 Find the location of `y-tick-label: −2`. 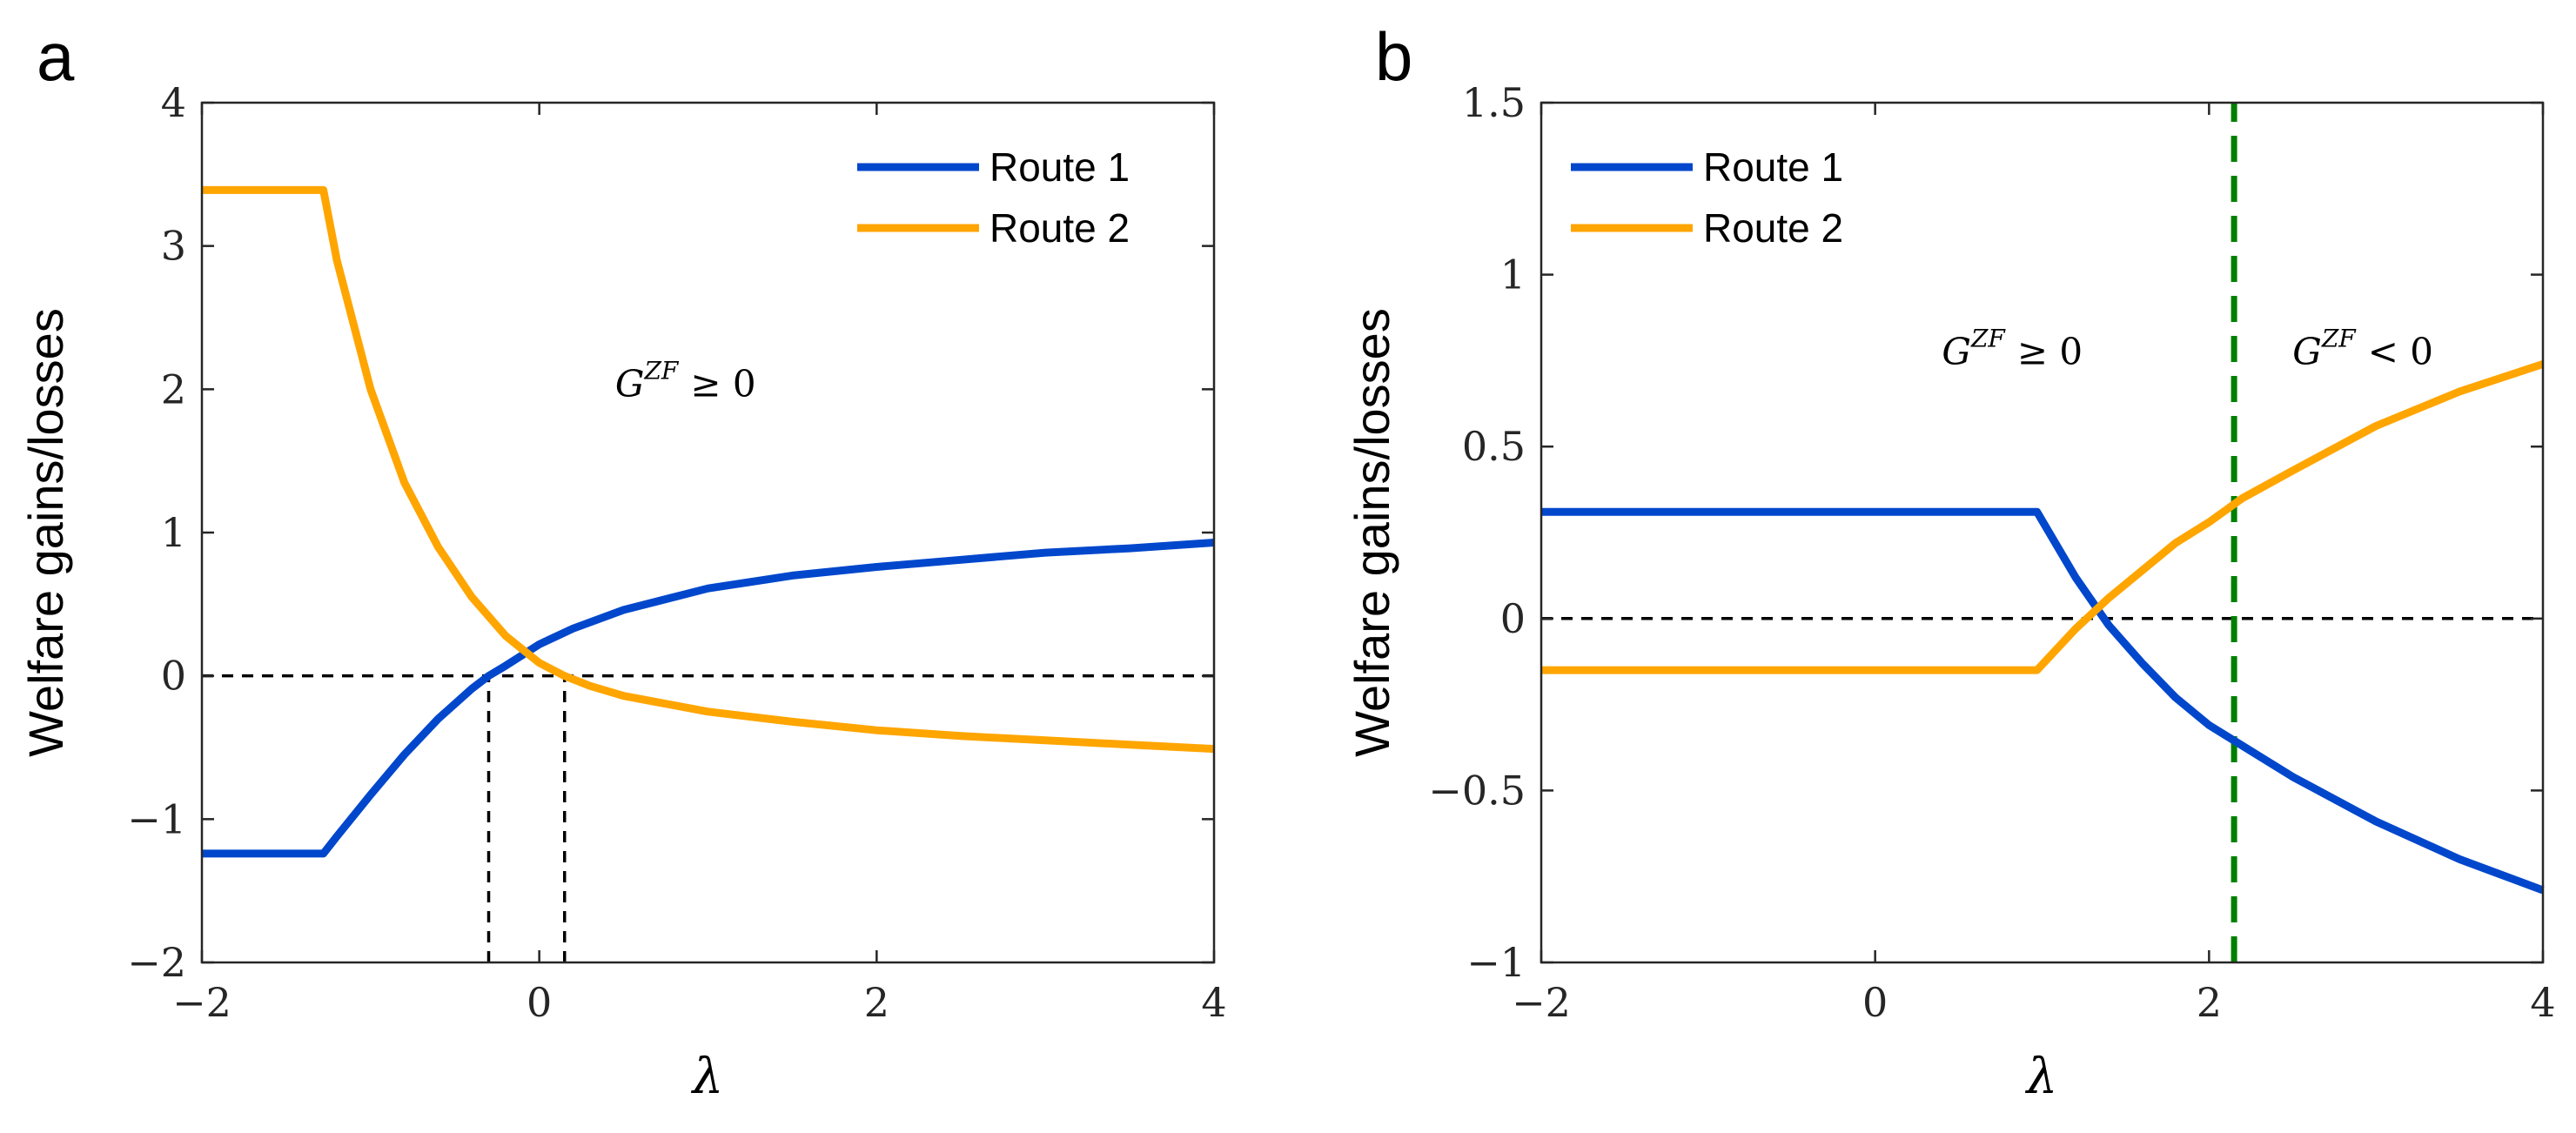

y-tick-label: −2 is located at coordinates (157, 962).